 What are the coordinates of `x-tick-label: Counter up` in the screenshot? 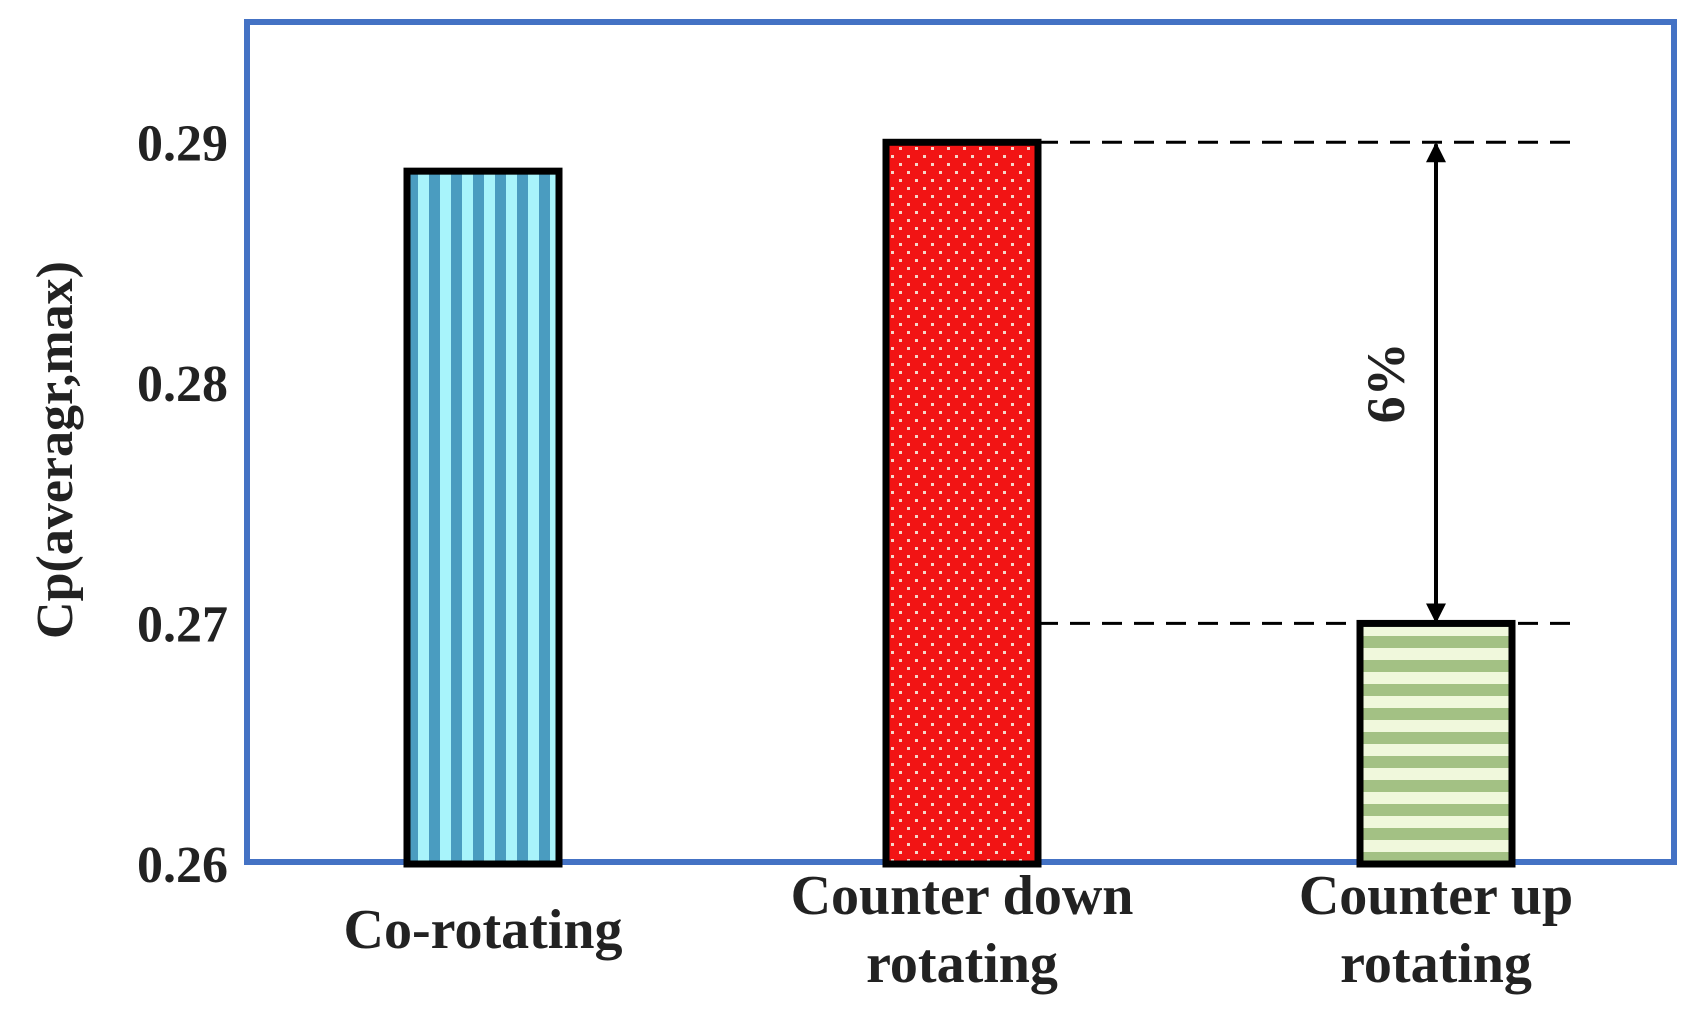 It's located at (1436, 896).